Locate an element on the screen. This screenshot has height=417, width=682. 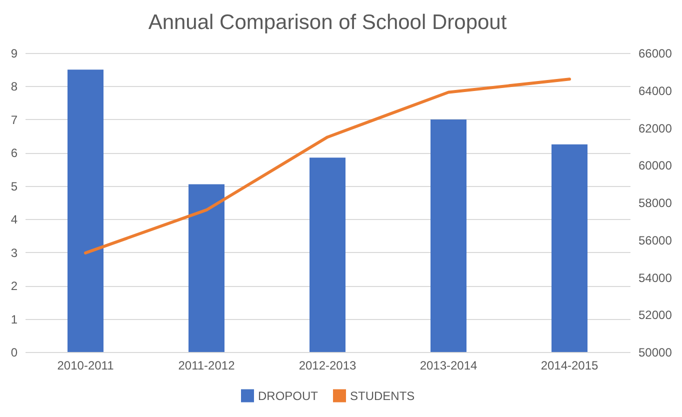
y-tick-label: 9 is located at coordinates (14, 53).